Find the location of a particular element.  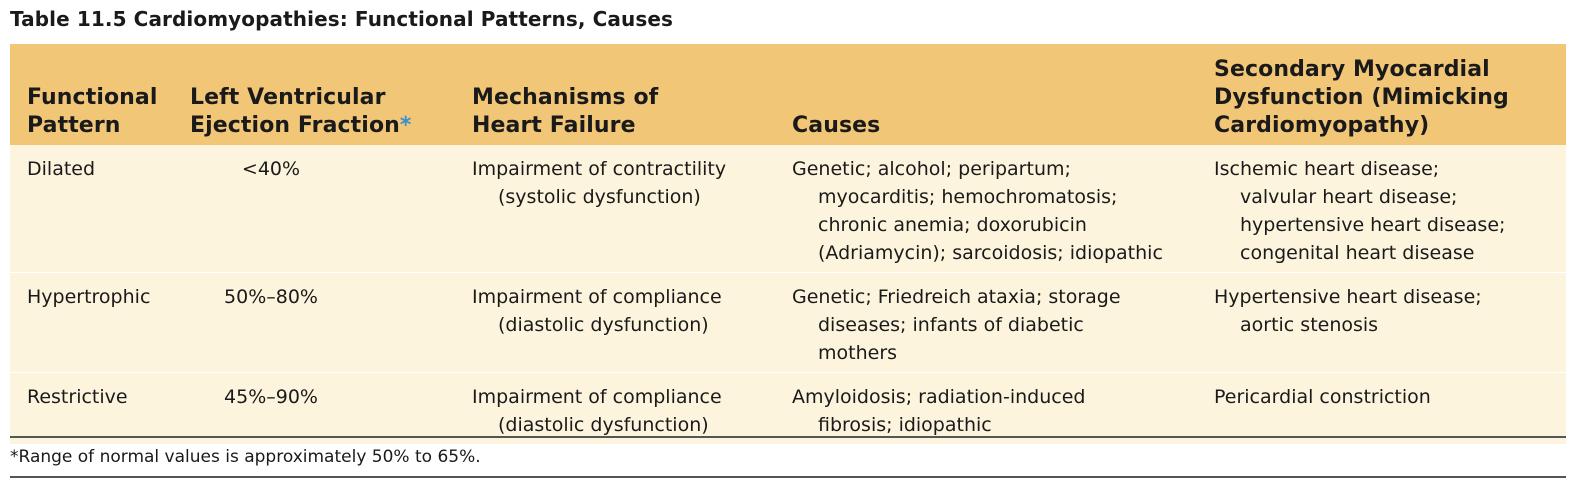

cell-line: Ischemic heart disease; is located at coordinates (1327, 169).